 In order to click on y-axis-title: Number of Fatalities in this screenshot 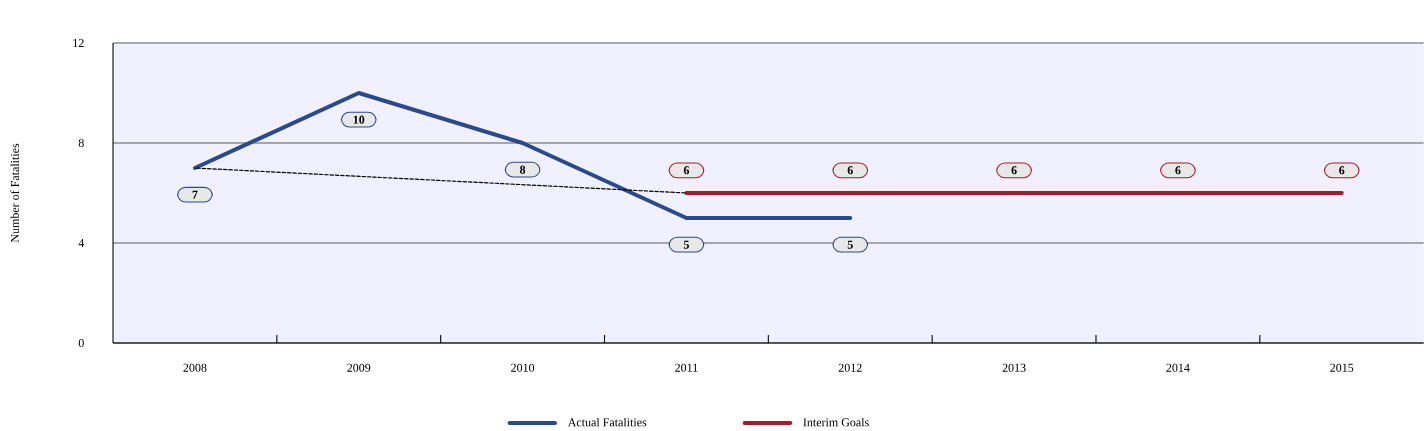, I will do `click(15, 193)`.